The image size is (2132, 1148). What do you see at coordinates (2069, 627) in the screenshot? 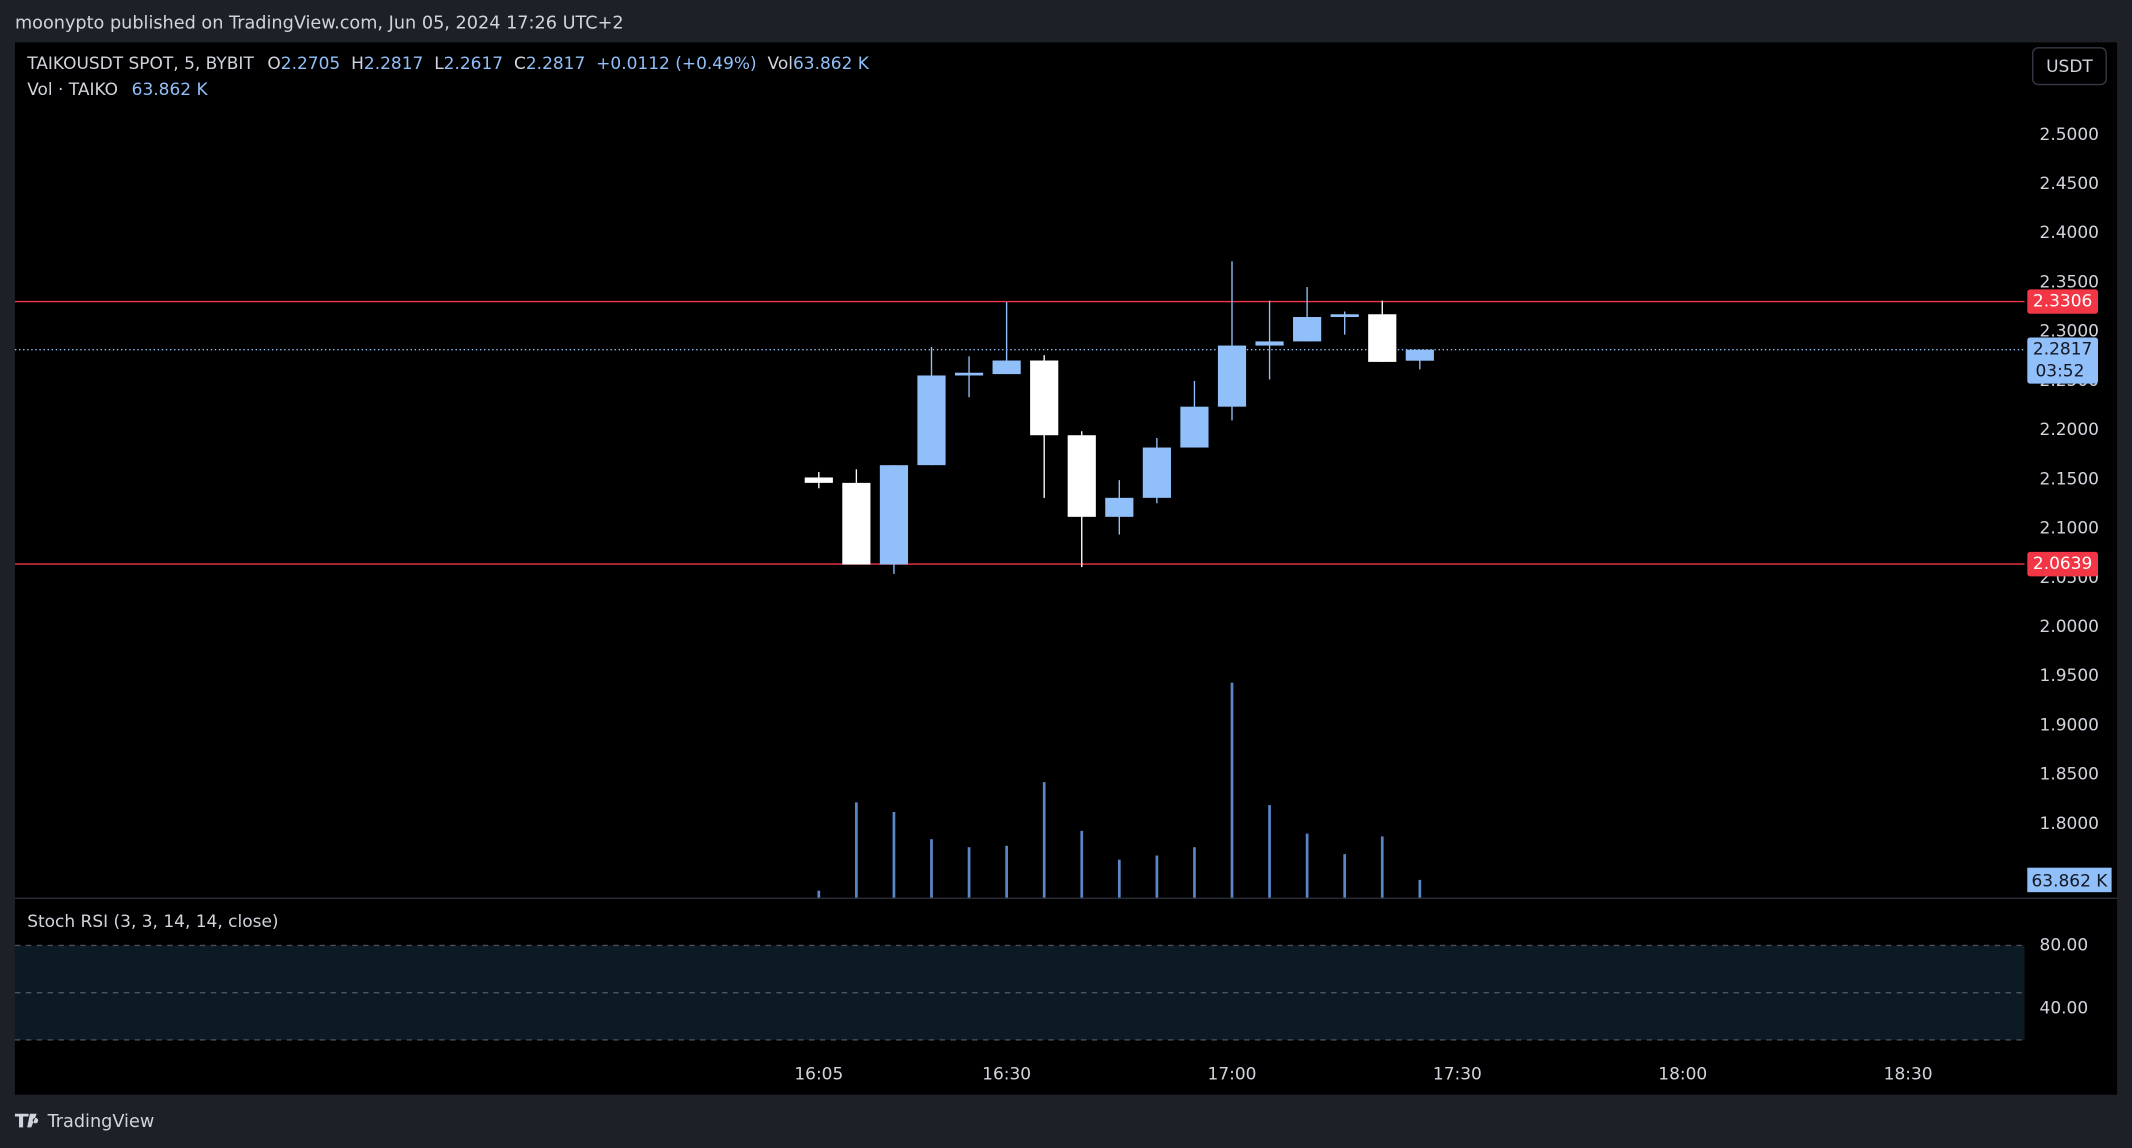
I see `y-tick-label: 2.0000` at bounding box center [2069, 627].